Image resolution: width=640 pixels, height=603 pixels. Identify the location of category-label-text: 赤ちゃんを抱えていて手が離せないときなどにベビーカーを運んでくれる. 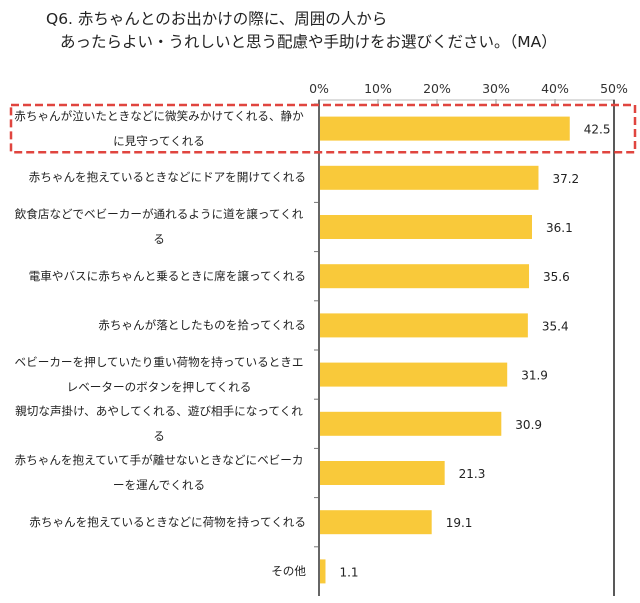
(159, 472).